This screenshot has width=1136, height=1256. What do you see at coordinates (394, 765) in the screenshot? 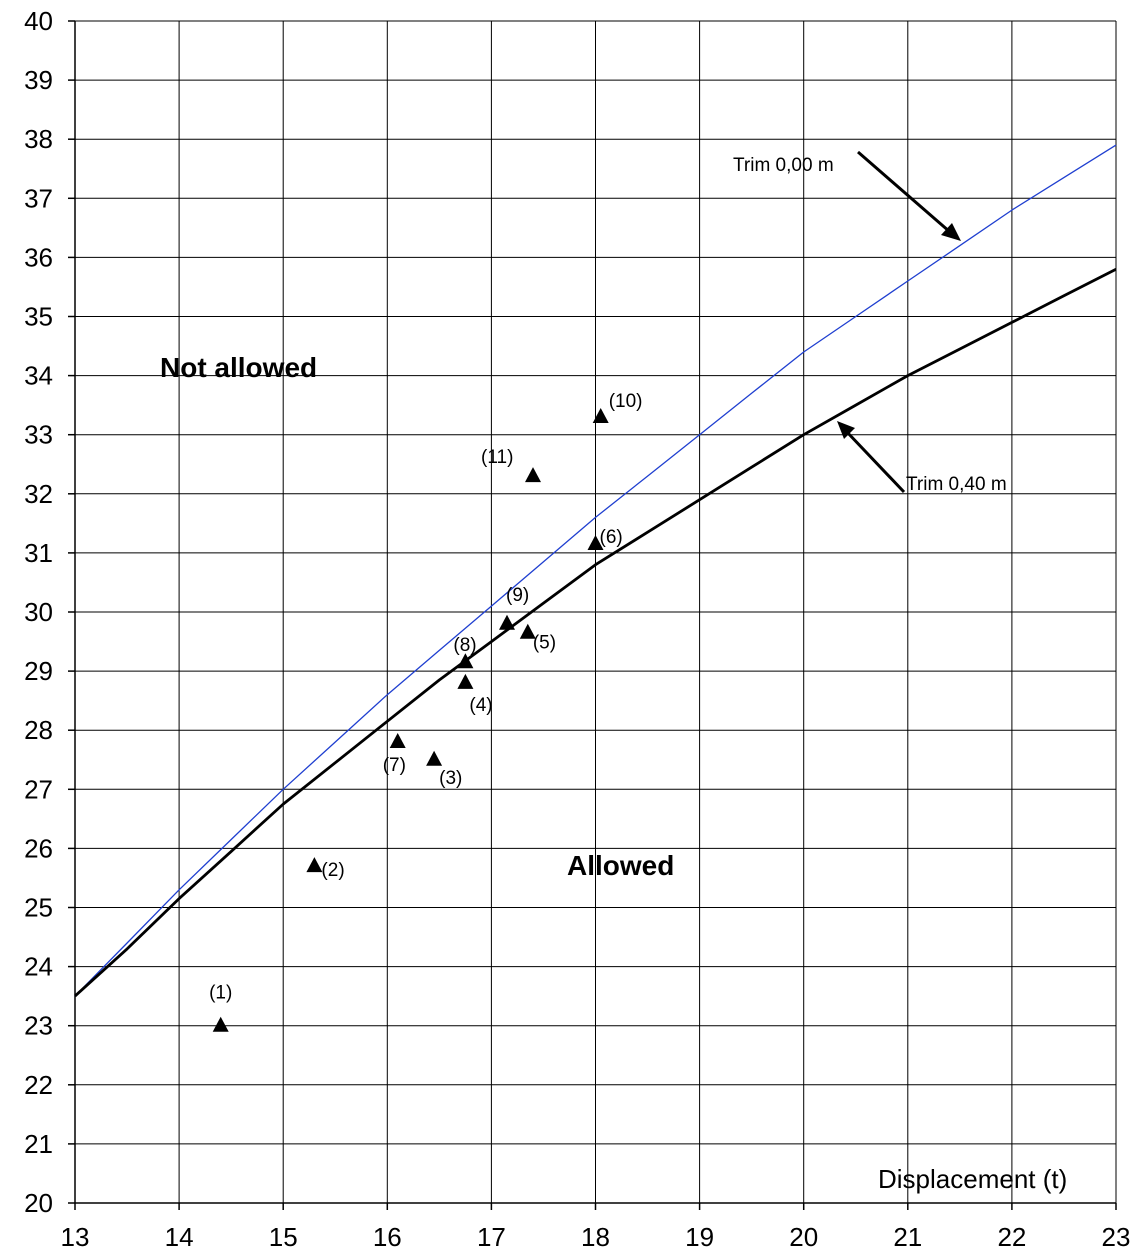
I see `data-point-label-7: (7)` at bounding box center [394, 765].